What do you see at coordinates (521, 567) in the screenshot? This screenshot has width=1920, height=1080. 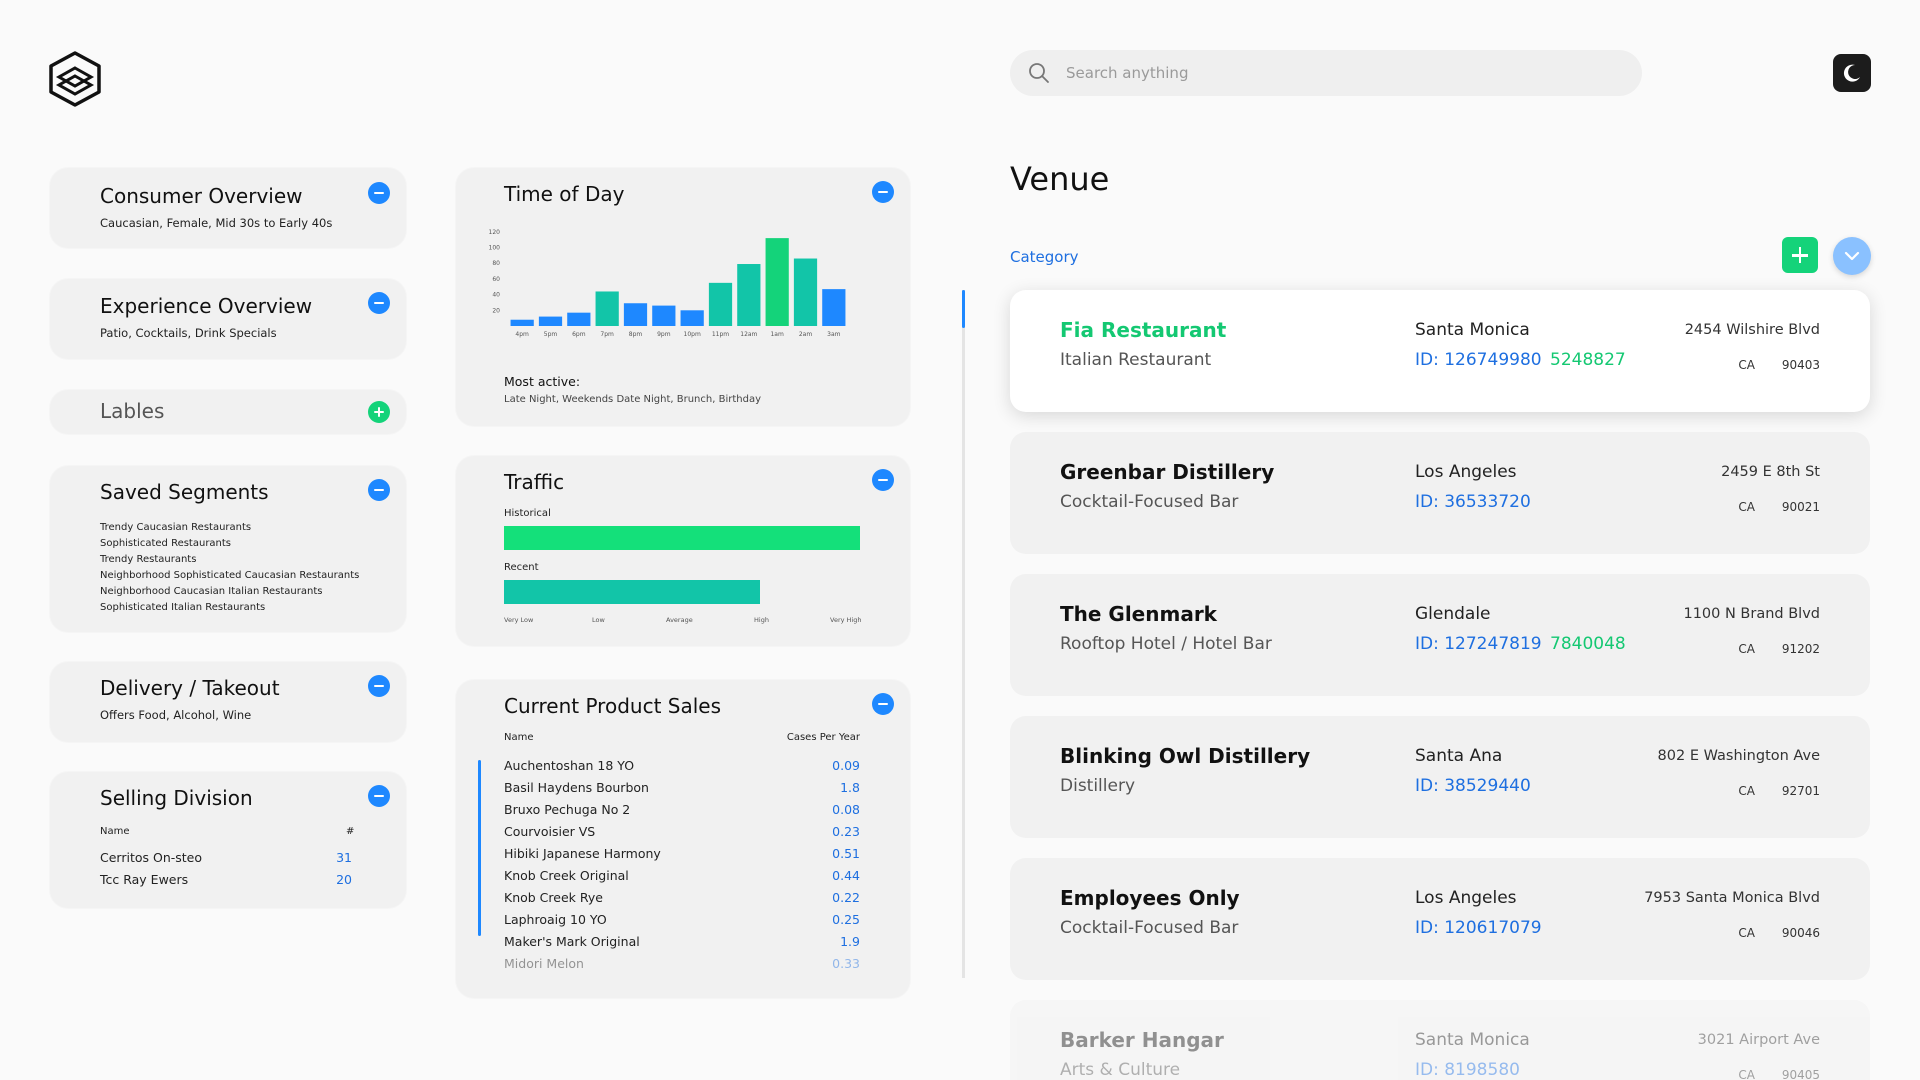 I see `recent-label: Recent` at bounding box center [521, 567].